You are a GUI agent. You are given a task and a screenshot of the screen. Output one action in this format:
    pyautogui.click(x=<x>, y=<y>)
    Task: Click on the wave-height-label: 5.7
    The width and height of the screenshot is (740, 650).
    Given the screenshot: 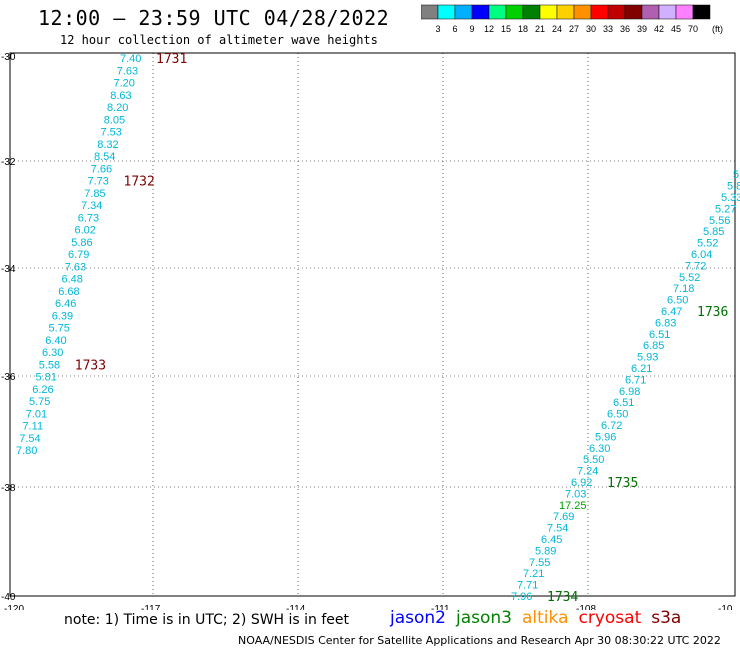 What is the action you would take?
    pyautogui.click(x=736, y=175)
    